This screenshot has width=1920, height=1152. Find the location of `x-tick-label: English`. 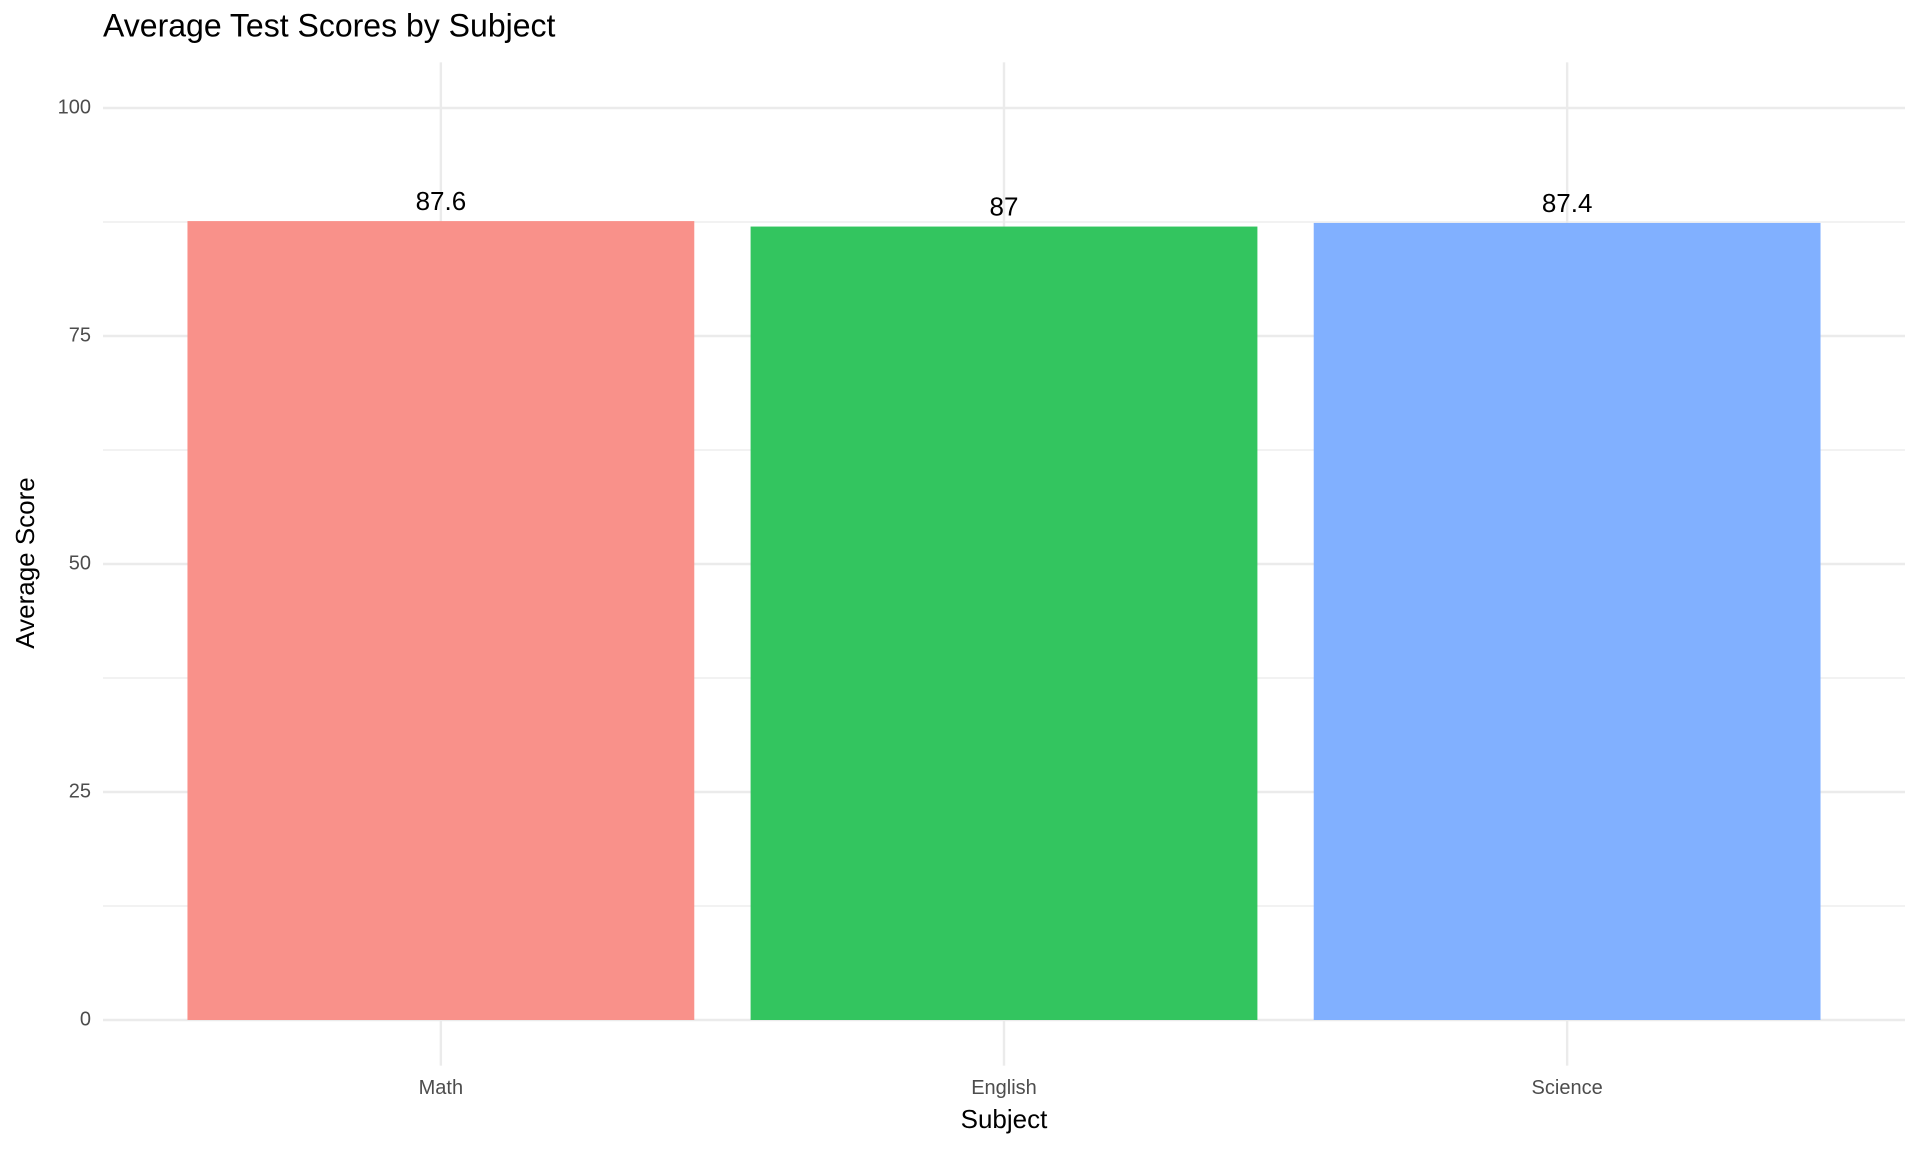

x-tick-label: English is located at coordinates (1004, 1088).